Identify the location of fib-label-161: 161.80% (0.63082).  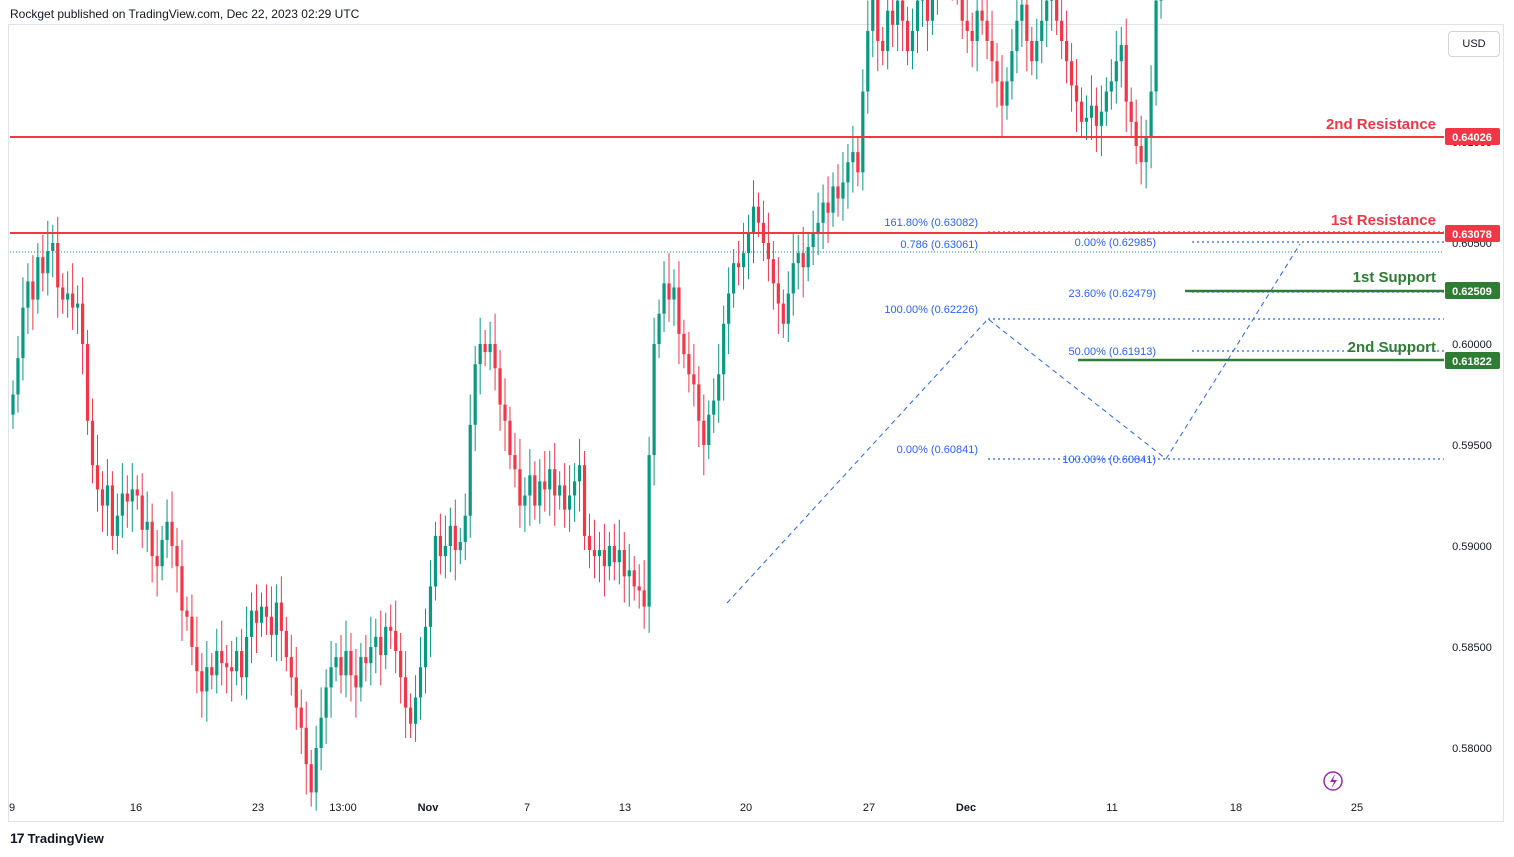
(931, 223).